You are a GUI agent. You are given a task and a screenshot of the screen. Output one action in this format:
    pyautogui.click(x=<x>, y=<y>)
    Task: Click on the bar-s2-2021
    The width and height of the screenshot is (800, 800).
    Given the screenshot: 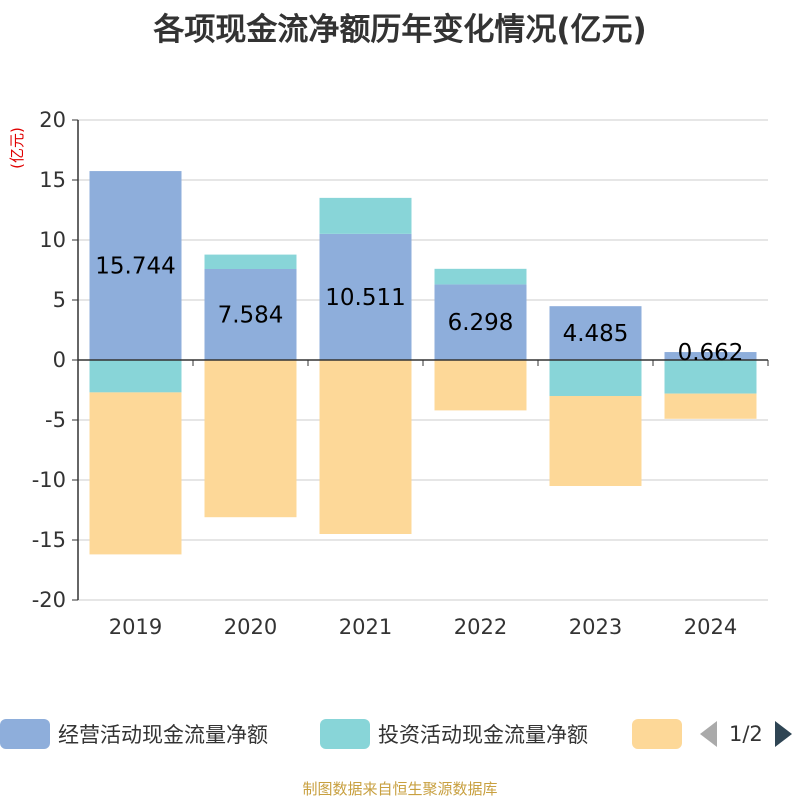 What is the action you would take?
    pyautogui.click(x=365, y=447)
    